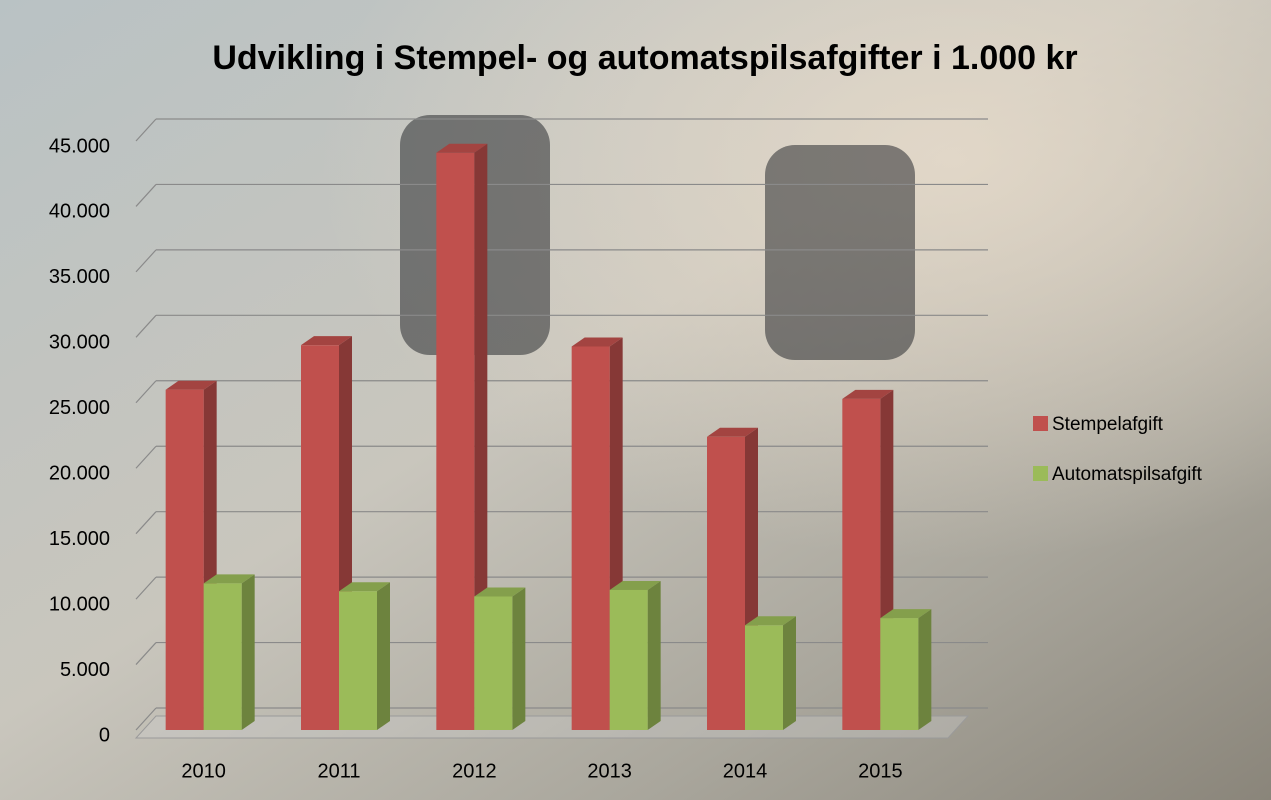 This screenshot has width=1271, height=800. Describe the element at coordinates (1108, 424) in the screenshot. I see `legend-label: Stempelafgift` at that location.